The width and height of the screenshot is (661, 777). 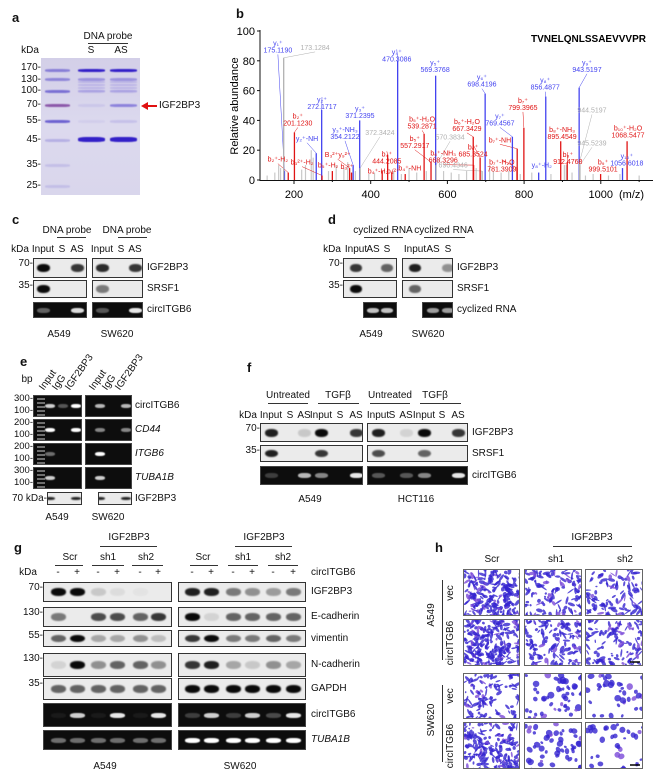 I want to click on peak-ion-label: y₈⁺, so click(x=545, y=81).